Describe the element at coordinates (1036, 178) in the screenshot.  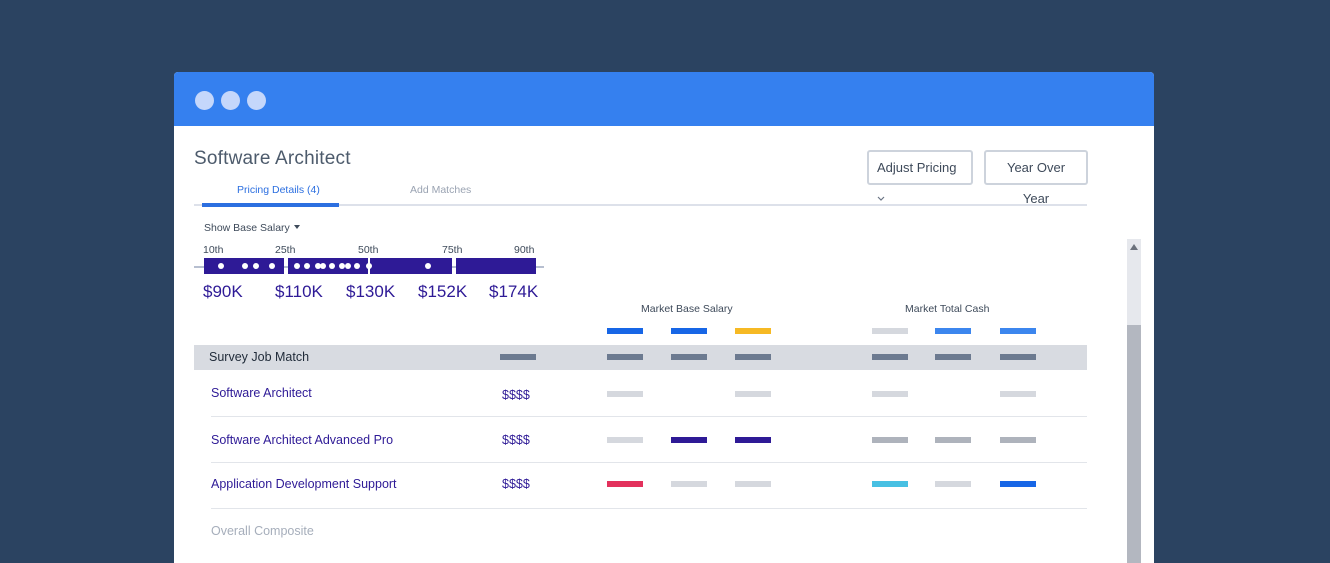
I see `year-over-year-button: Year Over Year` at that location.